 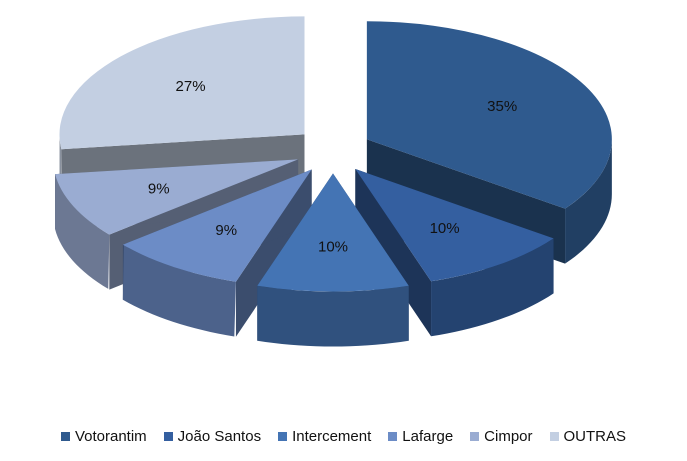 I want to click on pie-slice-wall-joao-santos, so click(x=492, y=287).